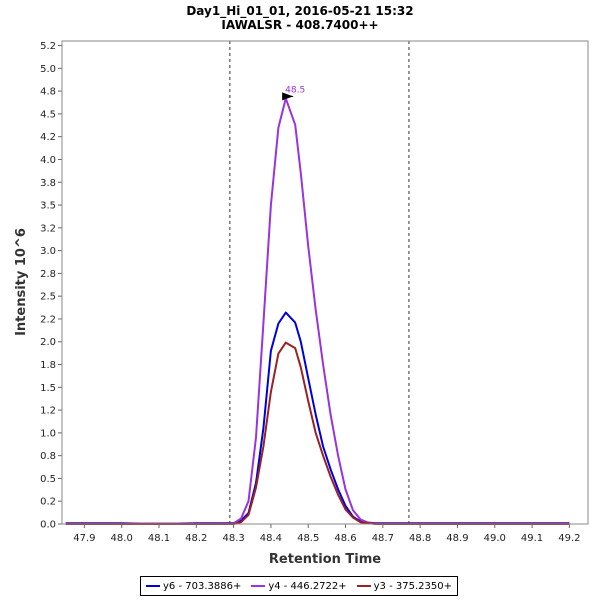  Describe the element at coordinates (48, 137) in the screenshot. I see `y-tick-label: 4.2` at that location.